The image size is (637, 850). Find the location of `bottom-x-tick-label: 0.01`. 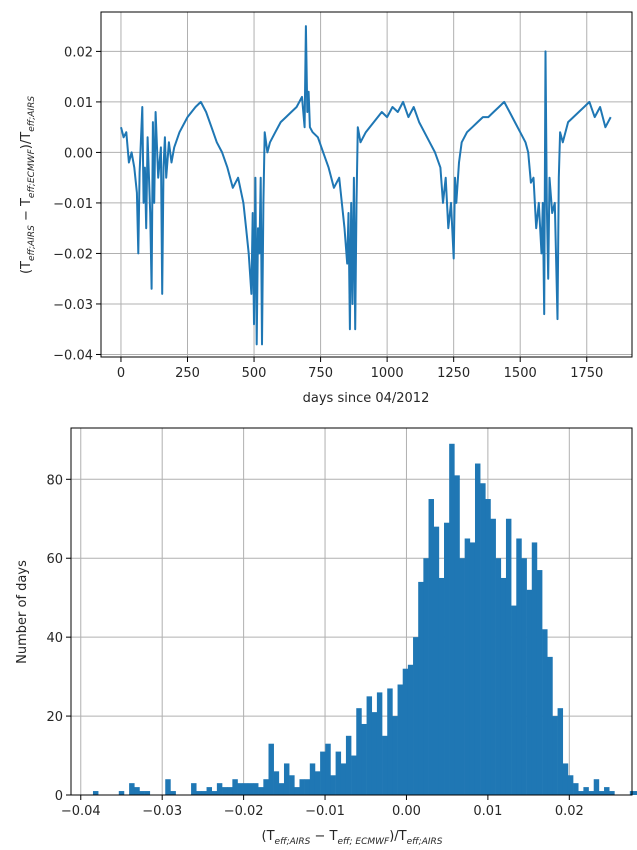

bottom-x-tick-label: 0.01 is located at coordinates (487, 811).